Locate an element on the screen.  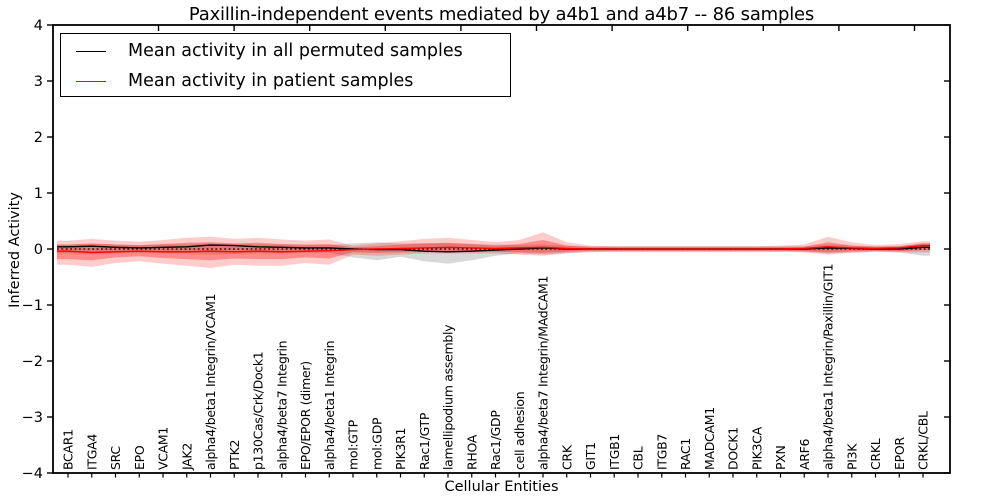
x-tick-label: lamellipodium assembly is located at coordinates (448, 397).